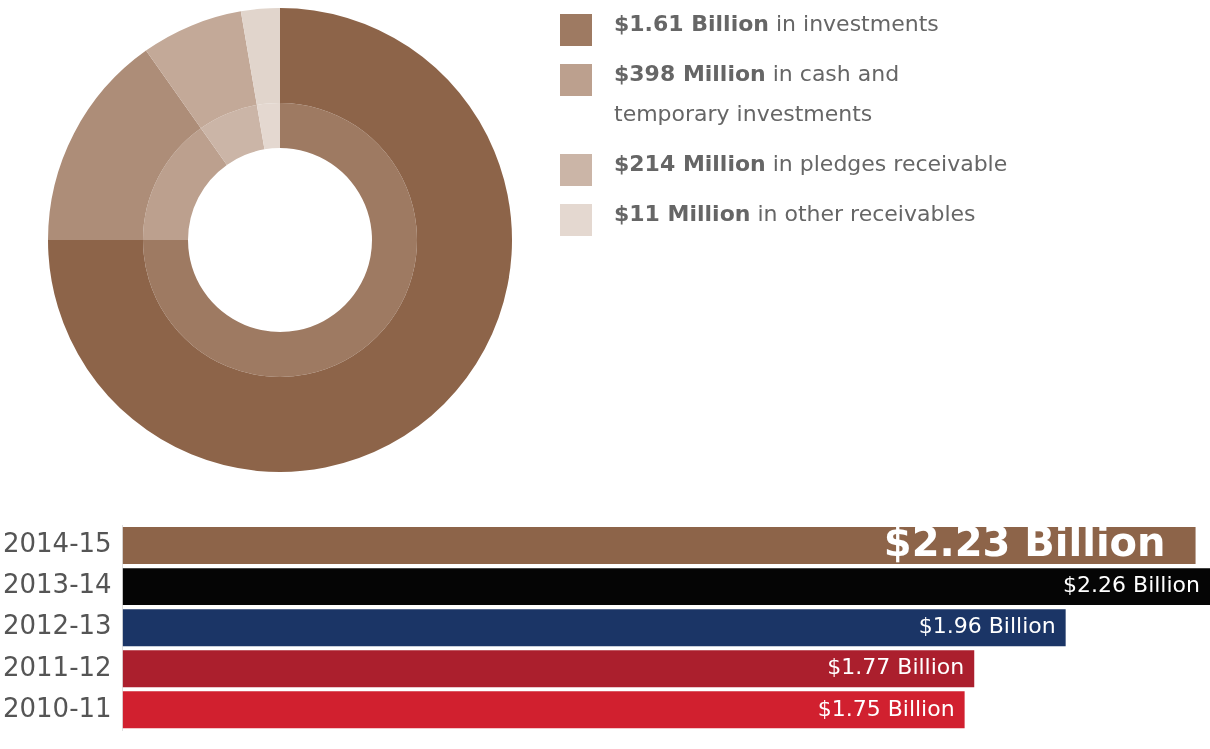  Describe the element at coordinates (811, 163) in the screenshot. I see `legend-label: $214 Million in pledges receivable` at that location.